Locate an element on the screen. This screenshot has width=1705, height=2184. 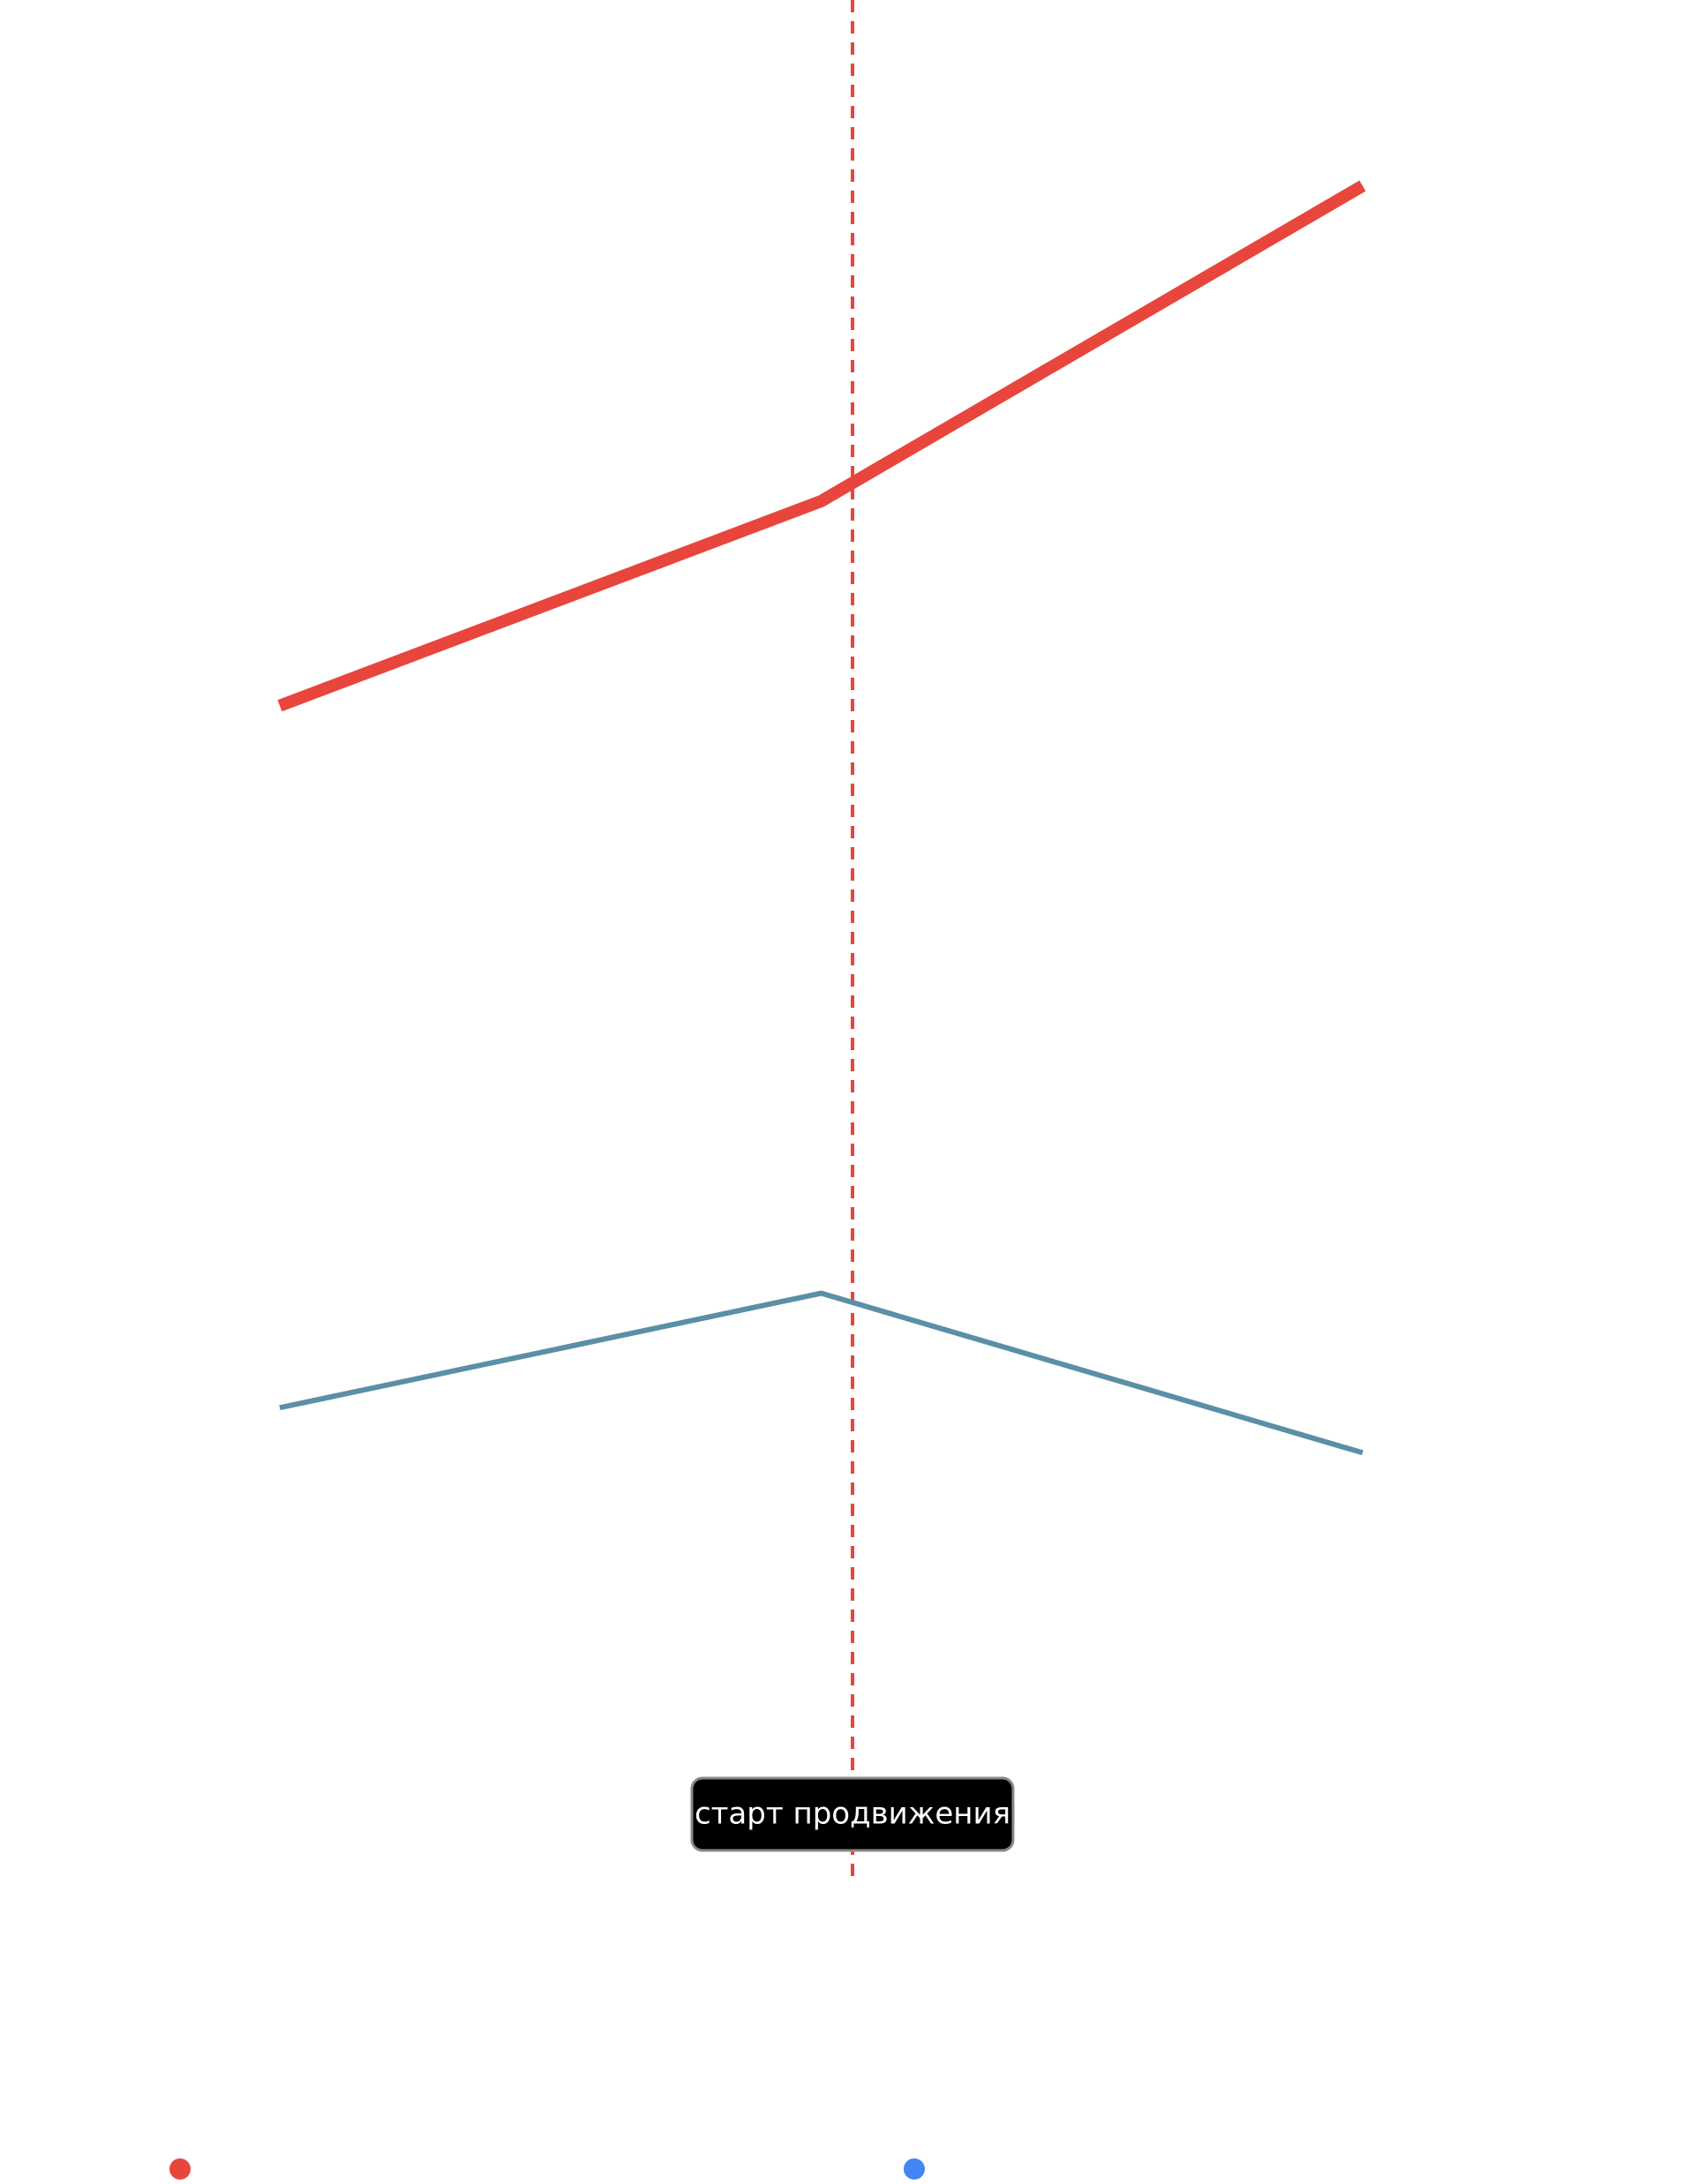
annotation: старт продвижения is located at coordinates (852, 1814).